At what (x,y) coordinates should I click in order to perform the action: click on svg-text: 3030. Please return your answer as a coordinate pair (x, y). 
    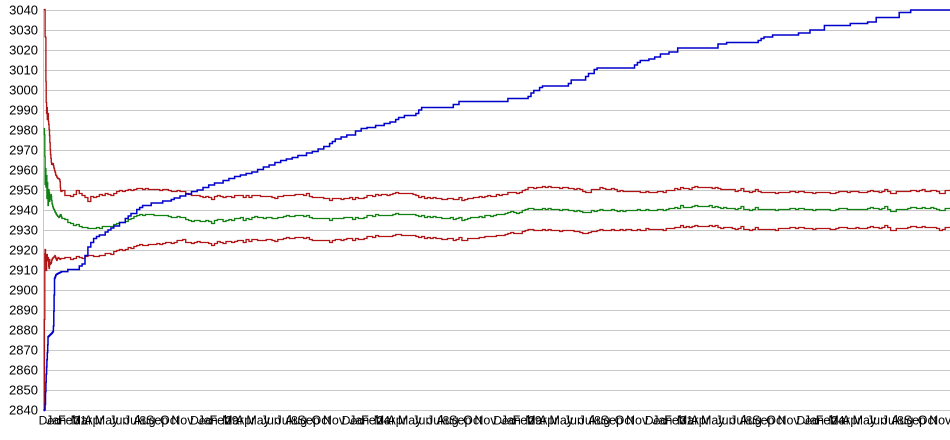
    Looking at the image, I should click on (23, 30).